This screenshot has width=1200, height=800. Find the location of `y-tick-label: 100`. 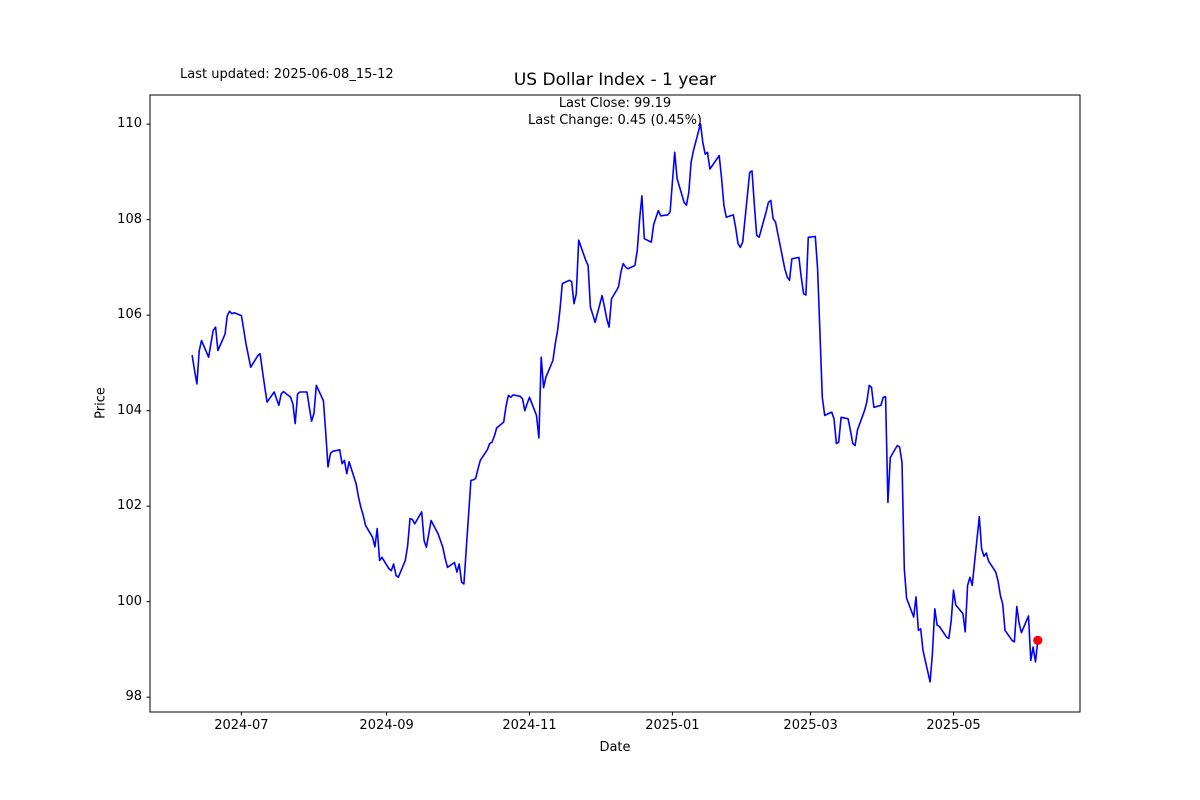

y-tick-label: 100 is located at coordinates (129, 601).